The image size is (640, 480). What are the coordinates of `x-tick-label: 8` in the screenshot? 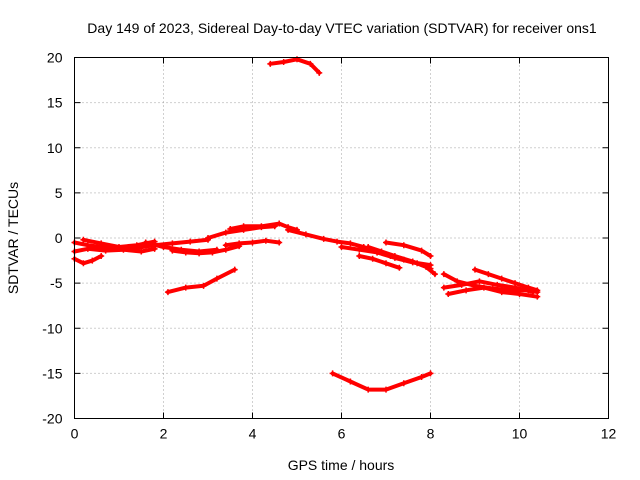 It's located at (431, 434).